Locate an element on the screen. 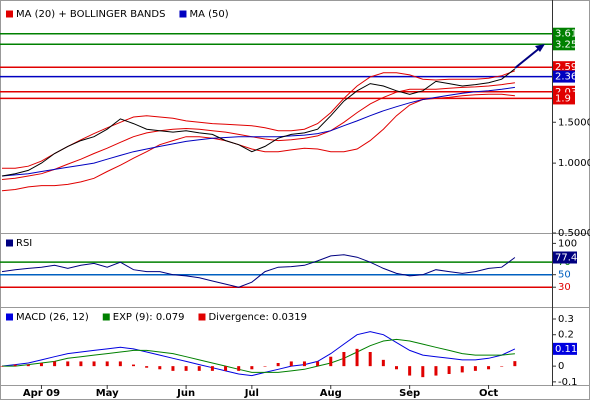  level-label: 2.03 is located at coordinates (566, 92).